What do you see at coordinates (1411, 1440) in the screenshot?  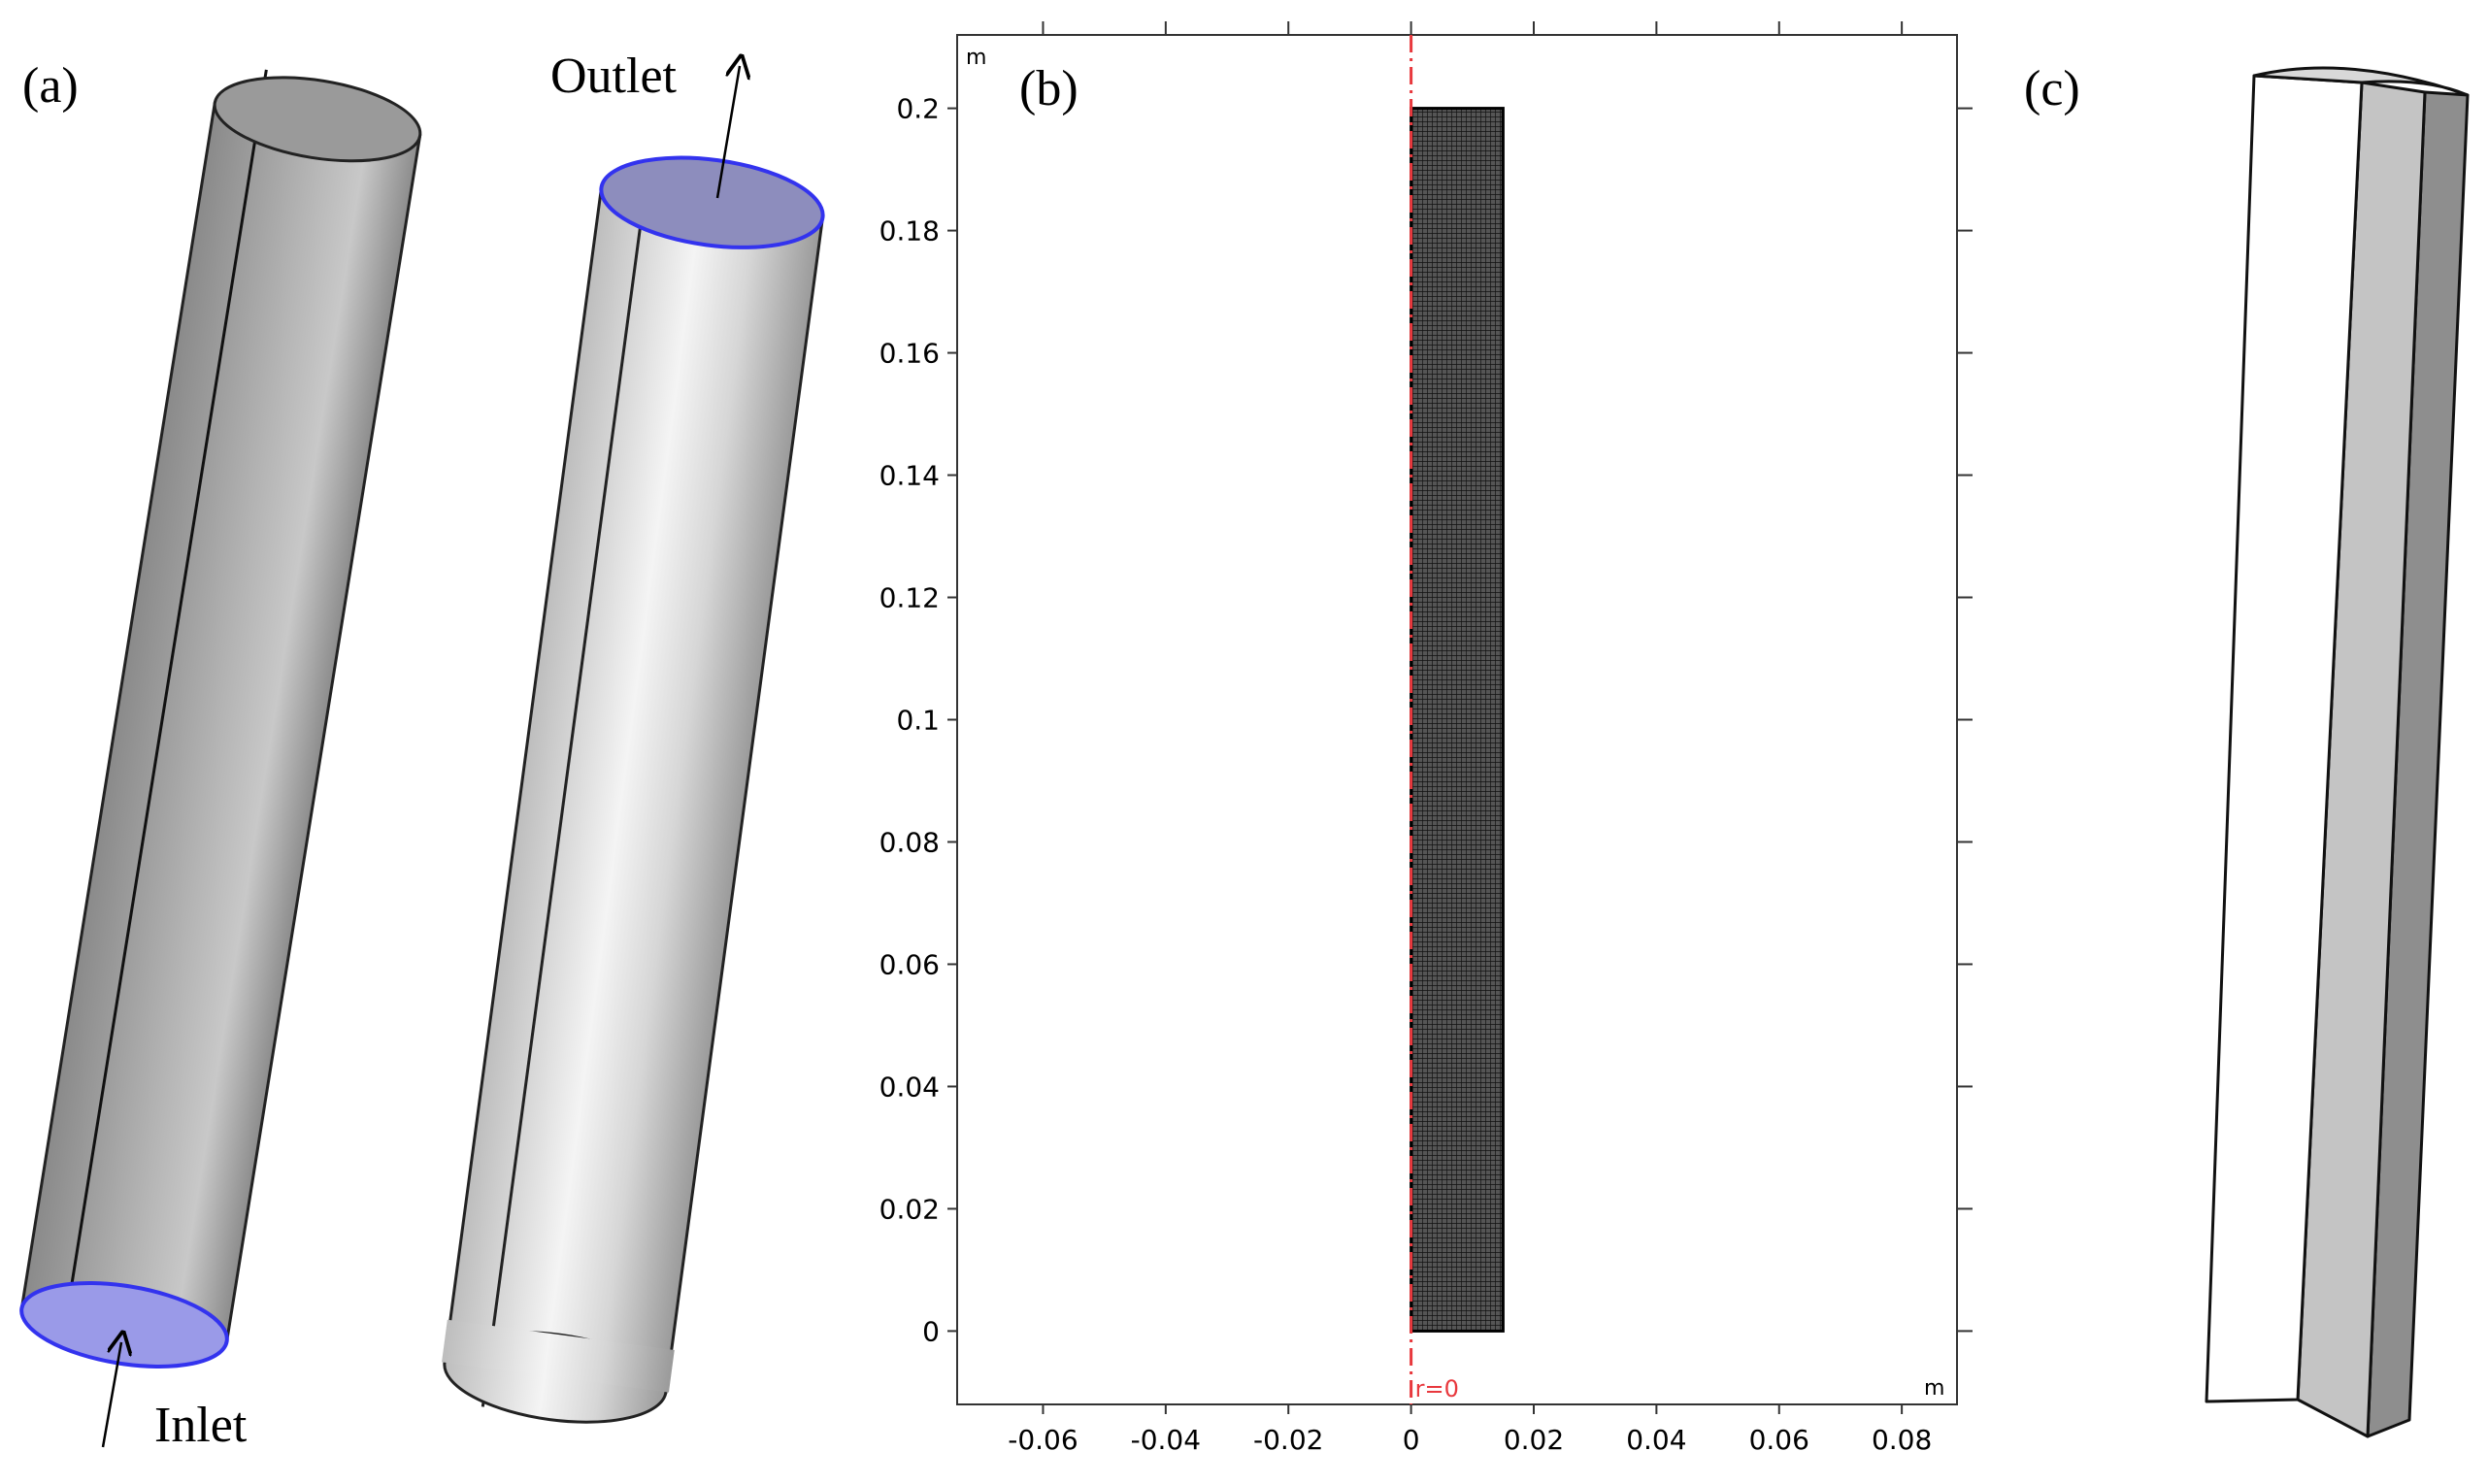 I see `x-tick-label: 0` at bounding box center [1411, 1440].